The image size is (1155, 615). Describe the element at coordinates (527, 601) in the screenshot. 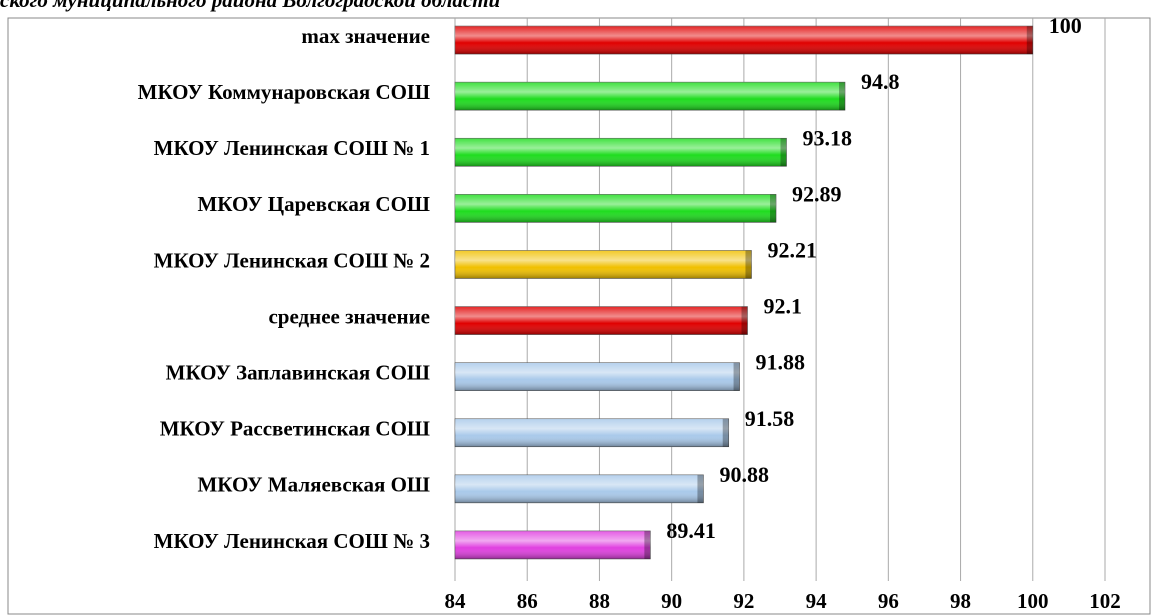

I see `x-tick-label: 86` at that location.